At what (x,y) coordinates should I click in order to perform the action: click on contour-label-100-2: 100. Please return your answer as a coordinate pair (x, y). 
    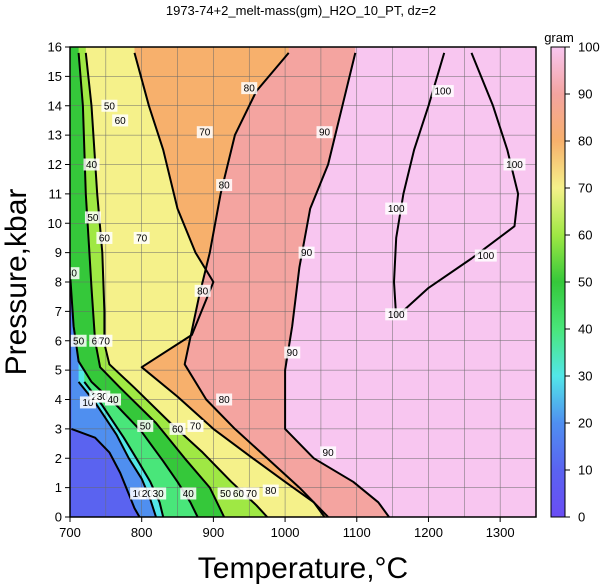
    Looking at the image, I should click on (396, 209).